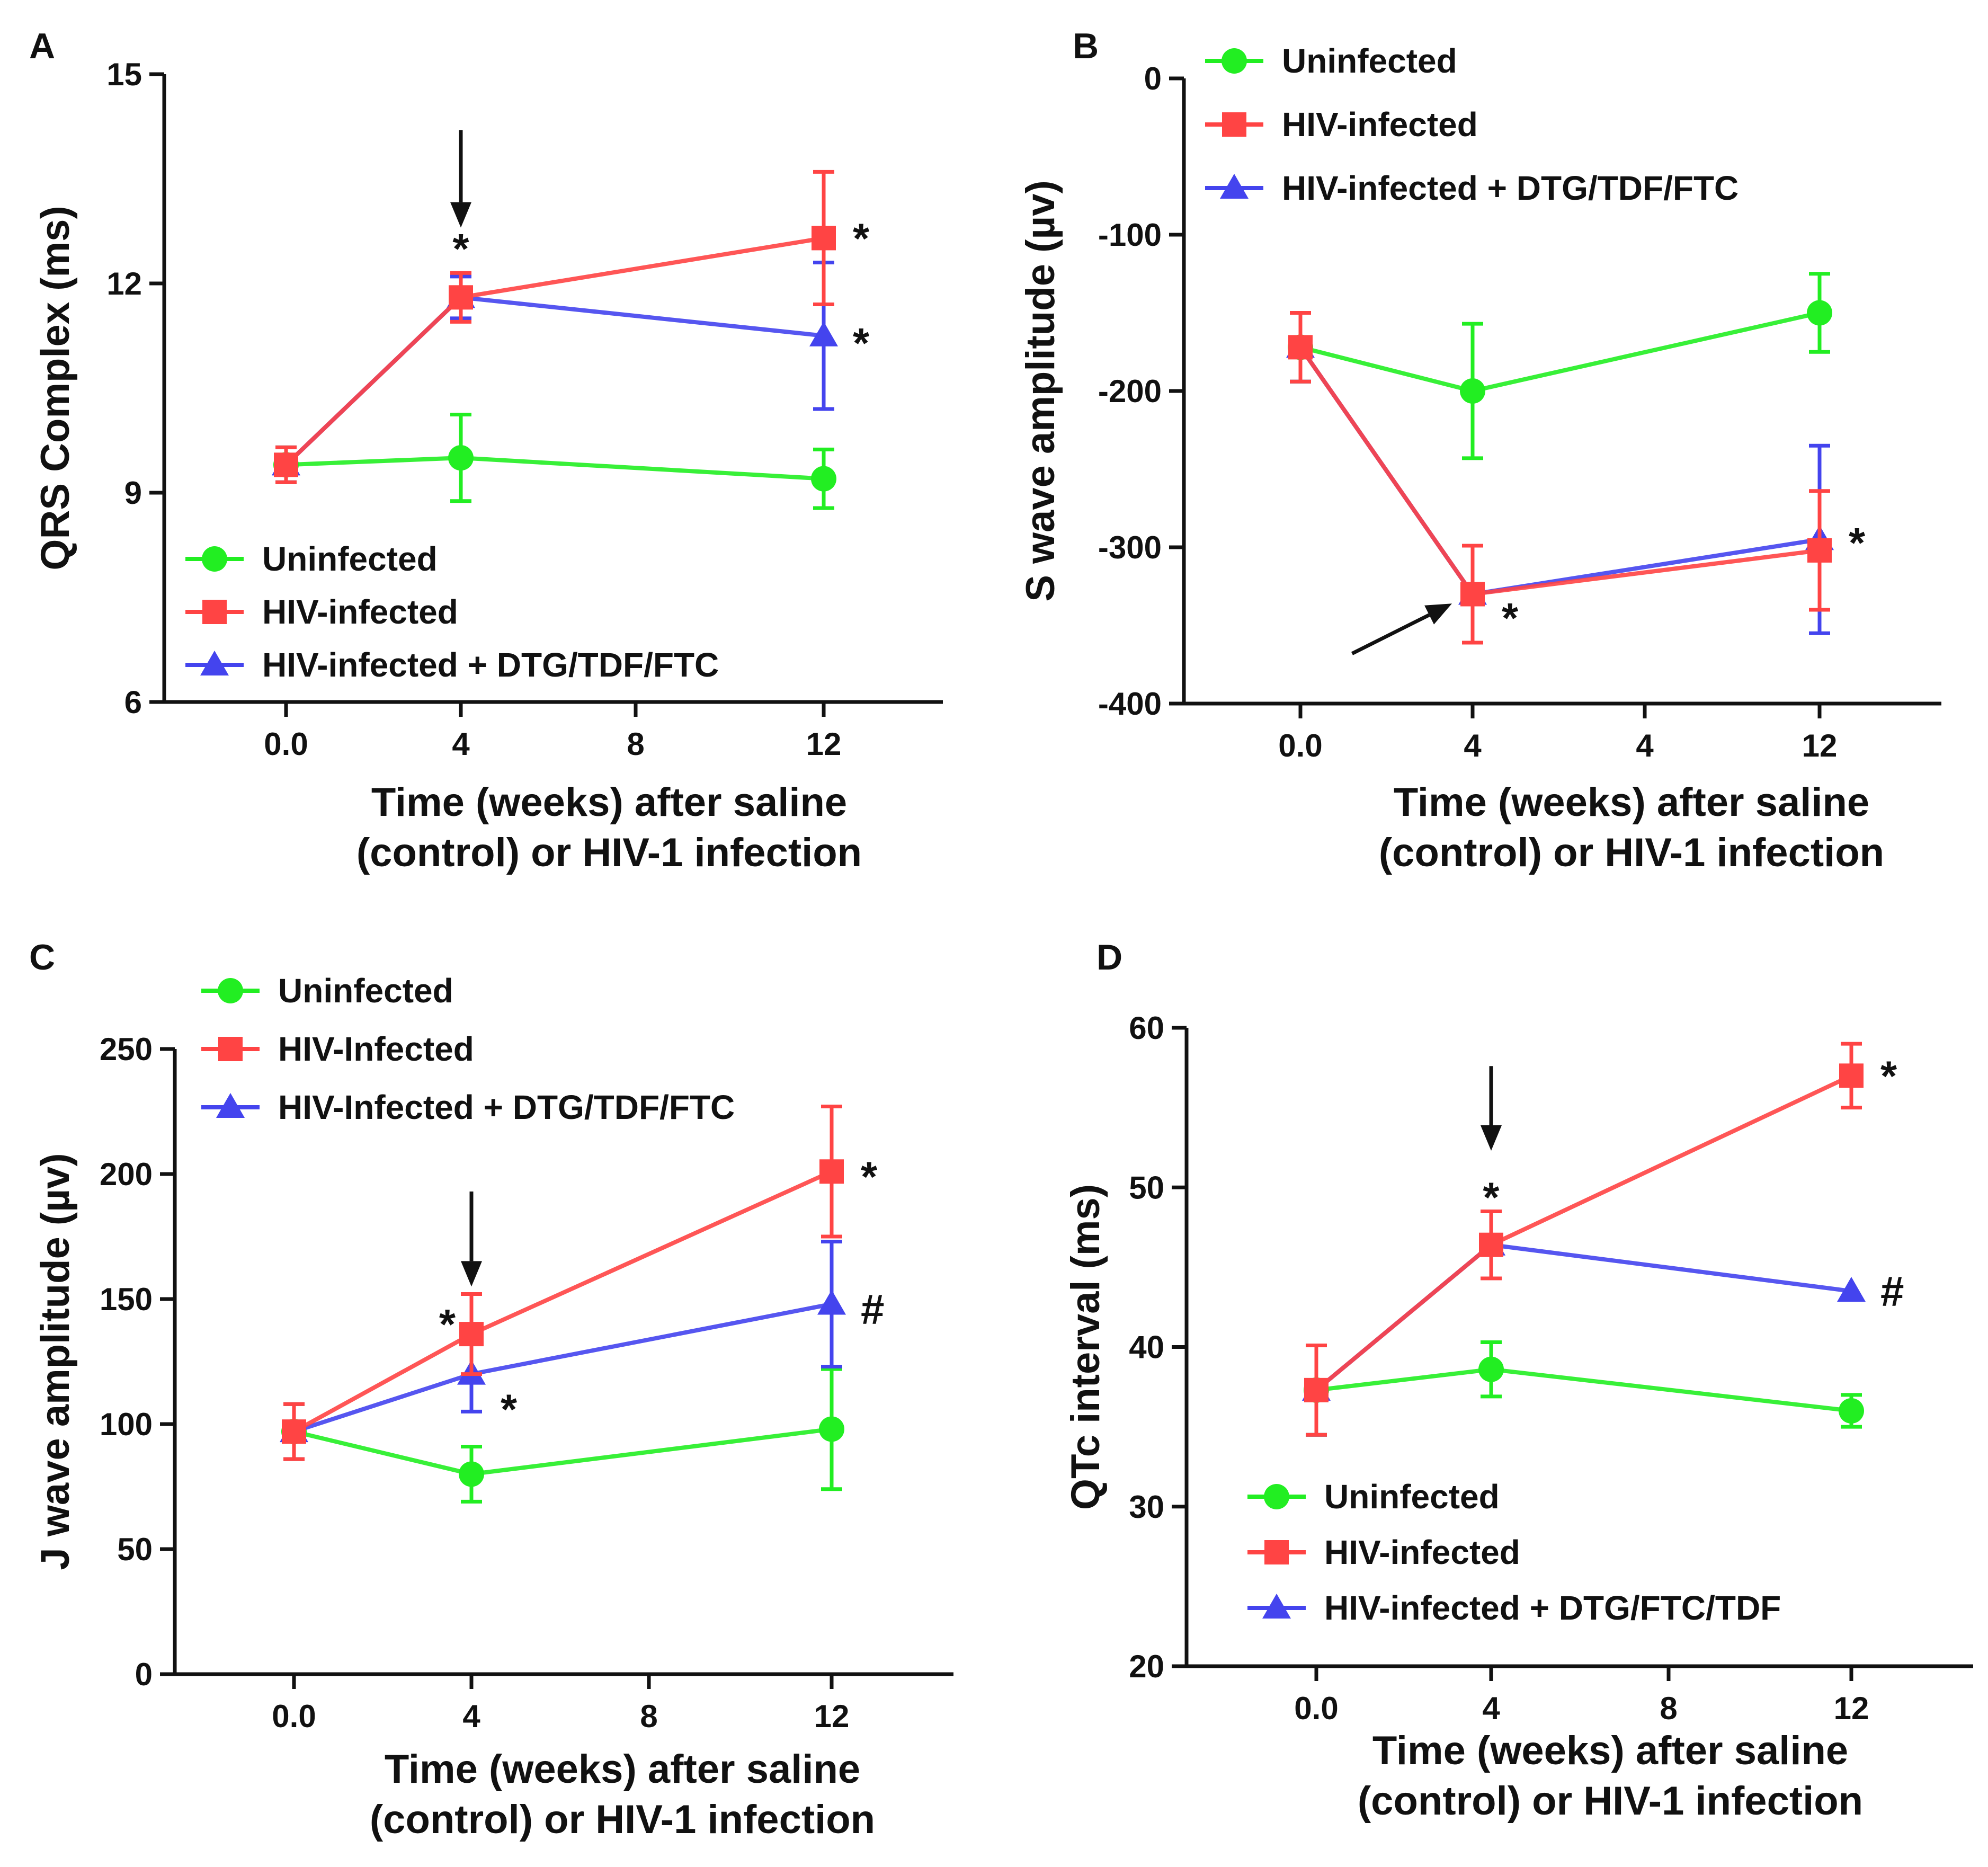  What do you see at coordinates (124, 283) in the screenshot?
I see `y-tick-label: 12` at bounding box center [124, 283].